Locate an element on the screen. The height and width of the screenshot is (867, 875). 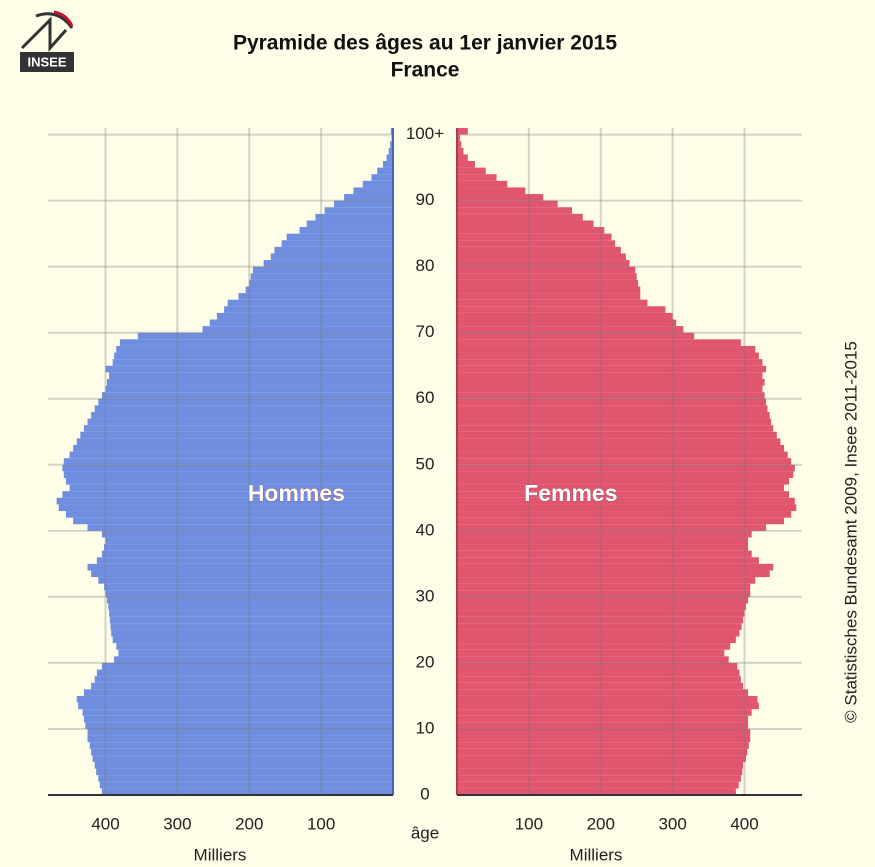
y-tick-label: 10 is located at coordinates (425, 727).